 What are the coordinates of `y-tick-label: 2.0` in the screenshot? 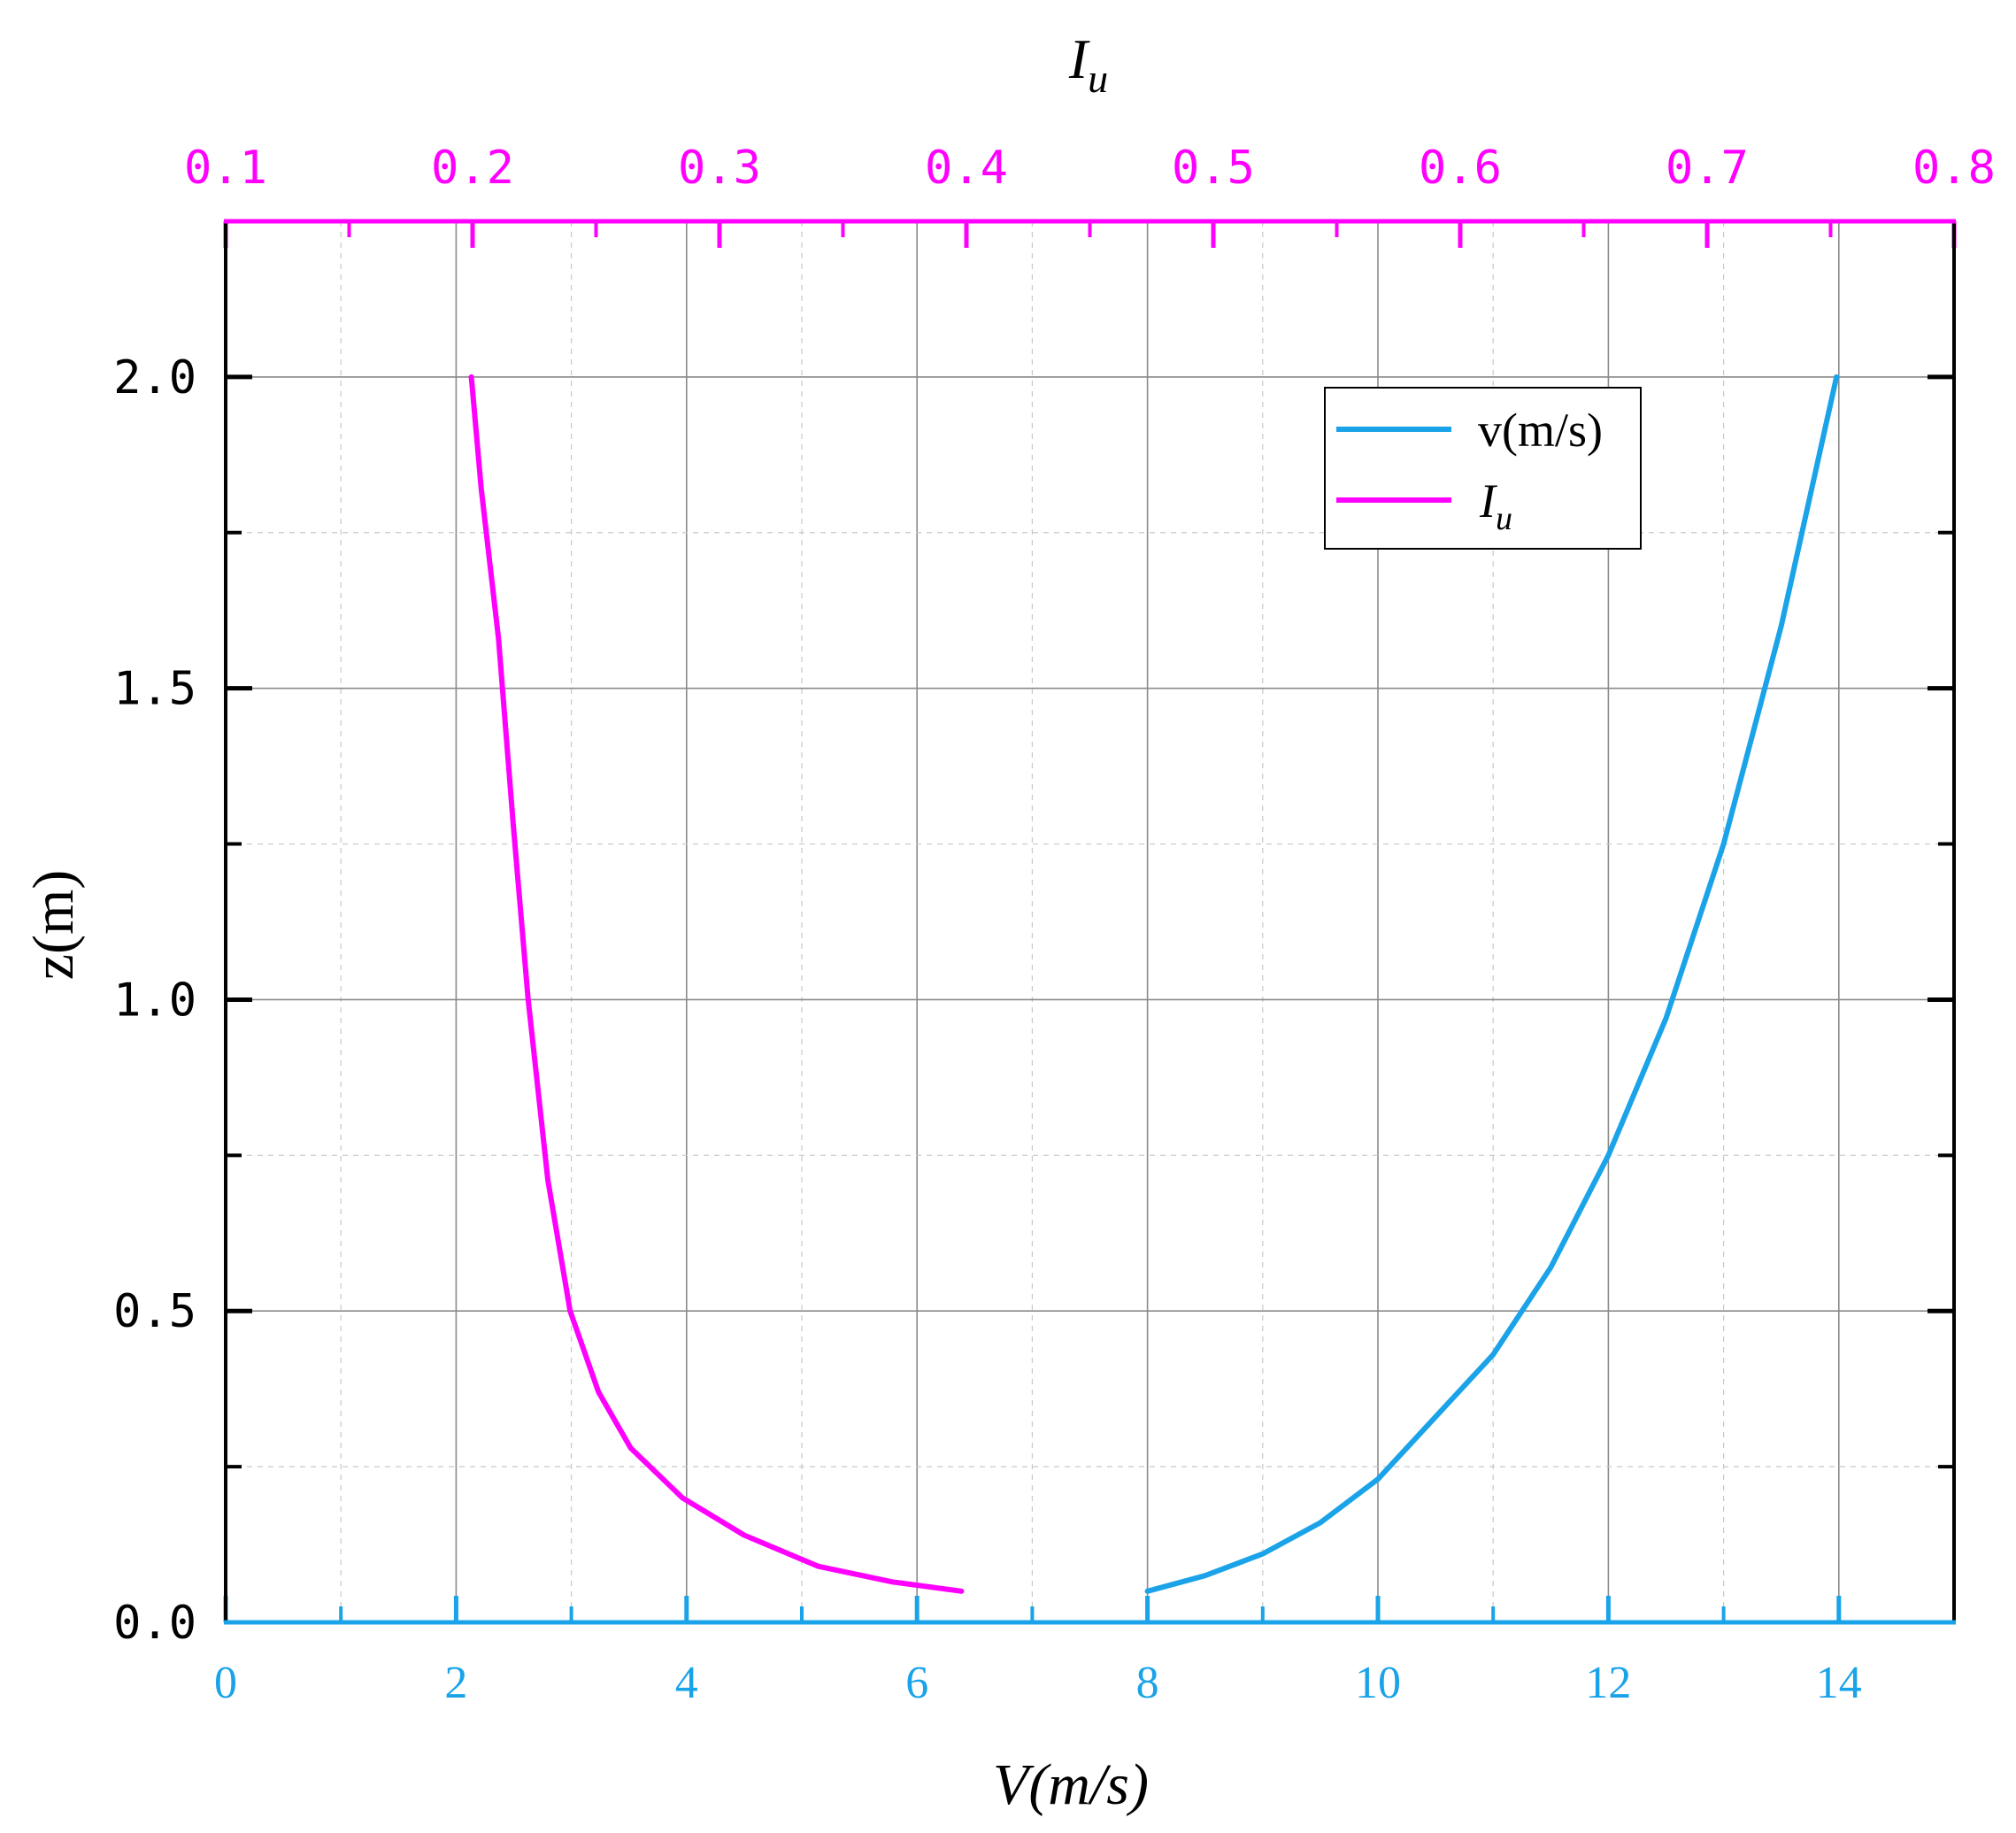 It's located at (154, 378).